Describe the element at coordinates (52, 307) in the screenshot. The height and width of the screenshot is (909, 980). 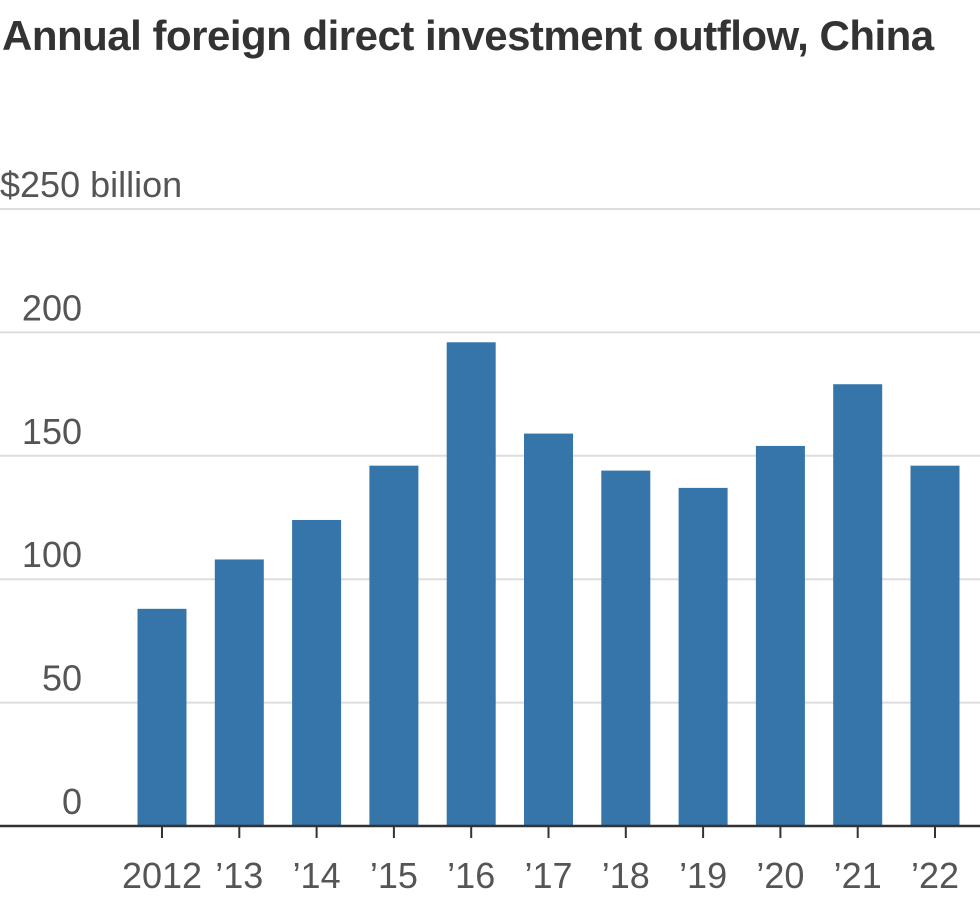
I see `y-tick-label: 200` at that location.